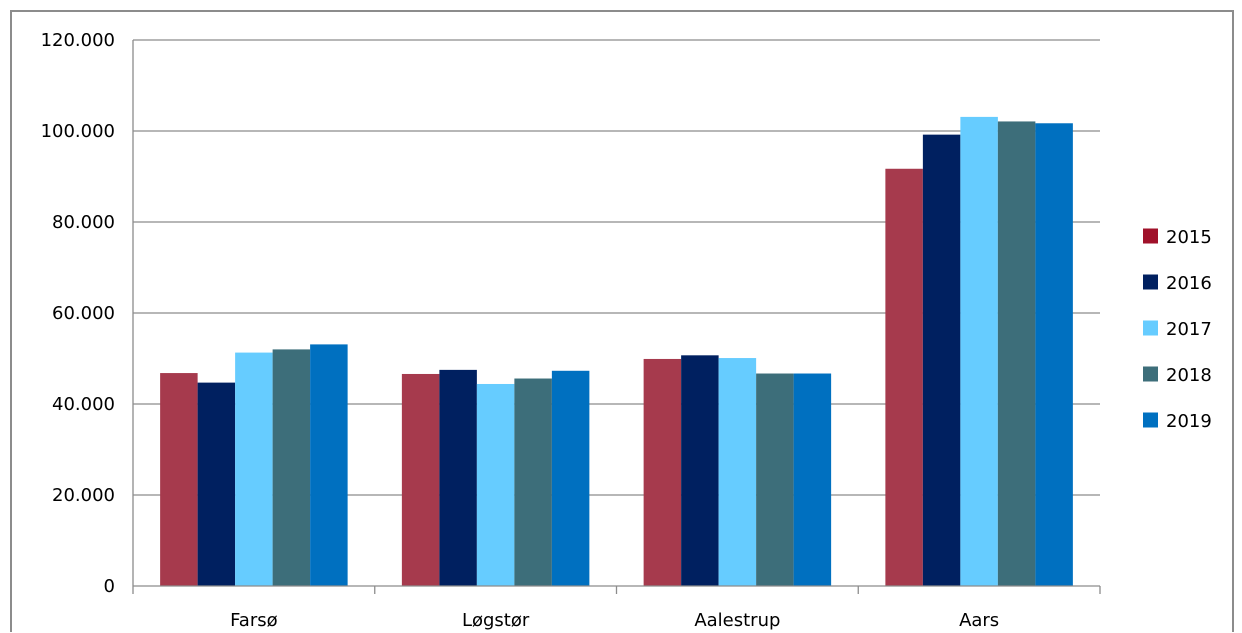  Describe the element at coordinates (83, 313) in the screenshot. I see `y-tick-label: 60.000` at that location.